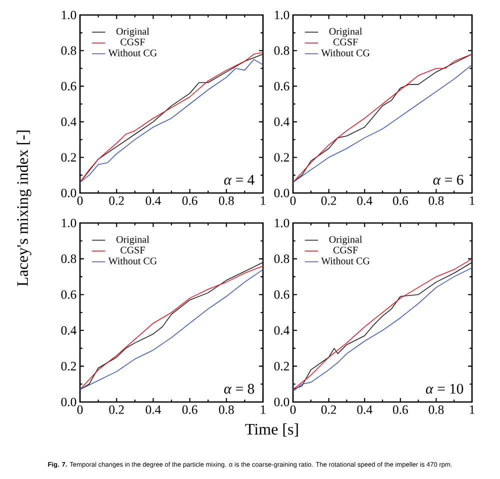  I want to click on annotation: α = 8, so click(239, 389).